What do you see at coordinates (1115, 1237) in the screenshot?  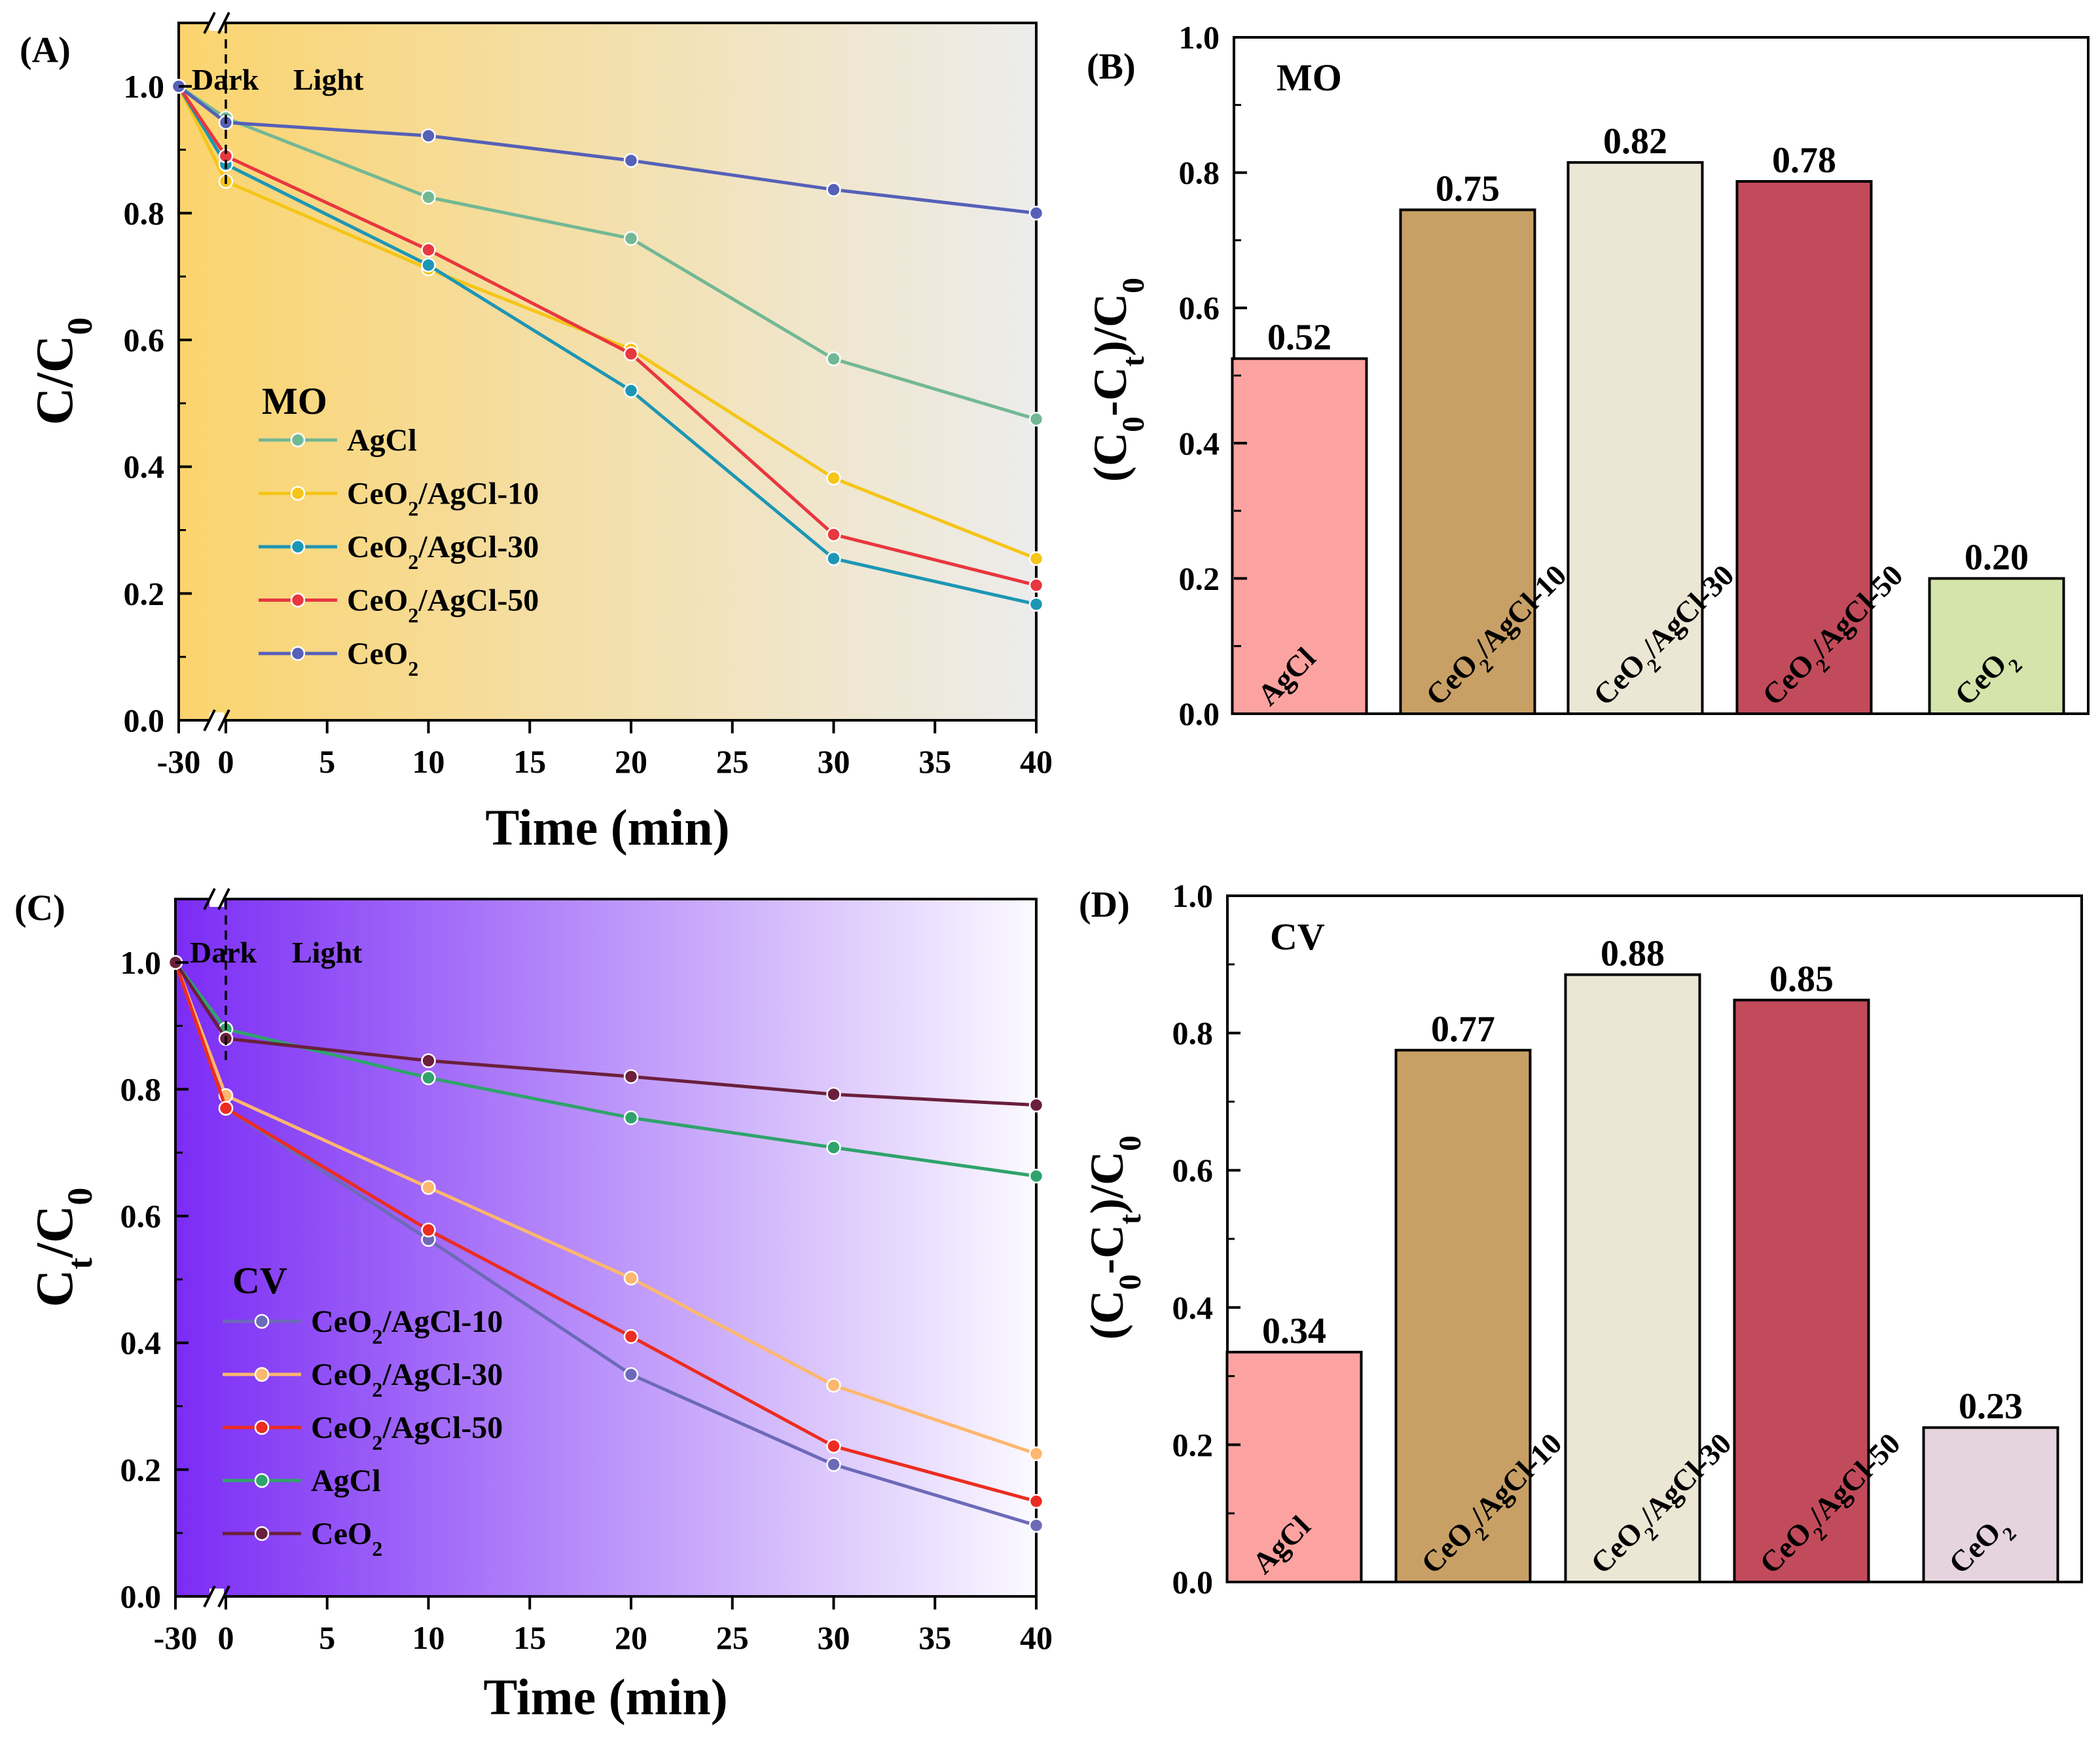 I see `y-axis-title-d: (C0-Ct)/C0` at bounding box center [1115, 1237].